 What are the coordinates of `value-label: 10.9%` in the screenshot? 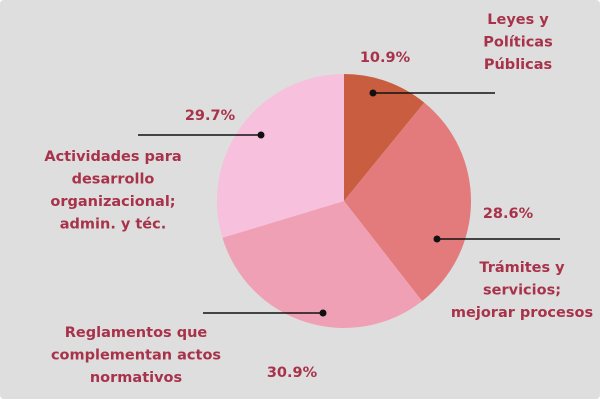 It's located at (385, 58).